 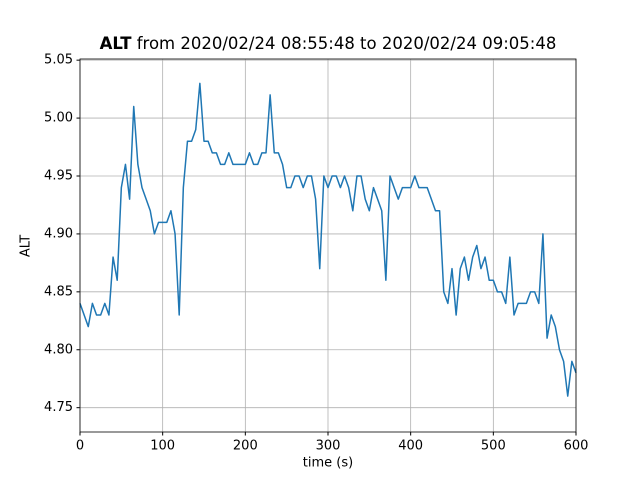 I want to click on y-axis-label: ALT, so click(x=26, y=246).